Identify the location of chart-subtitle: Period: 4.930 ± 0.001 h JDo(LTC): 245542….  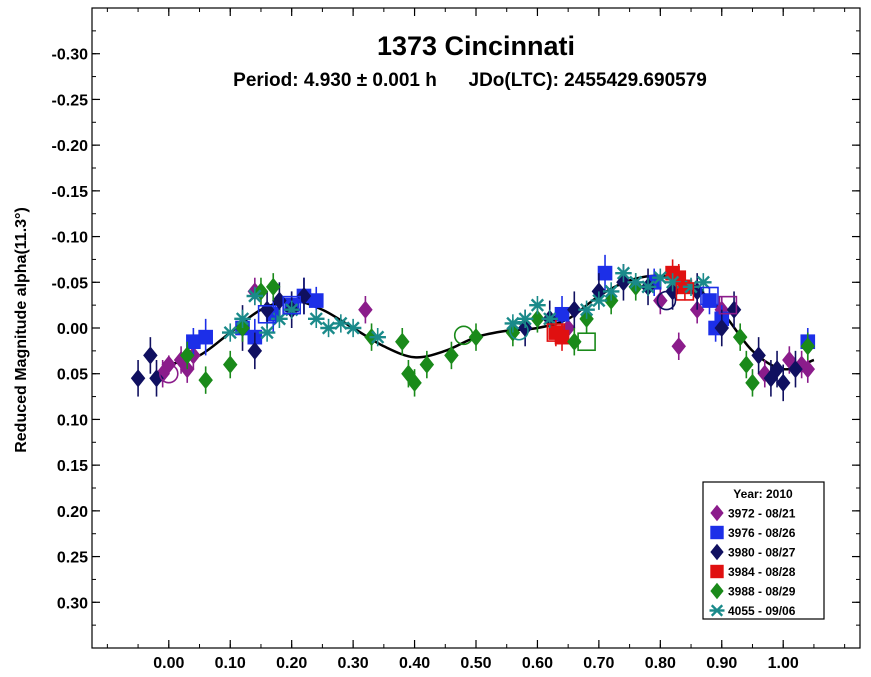
(470, 80).